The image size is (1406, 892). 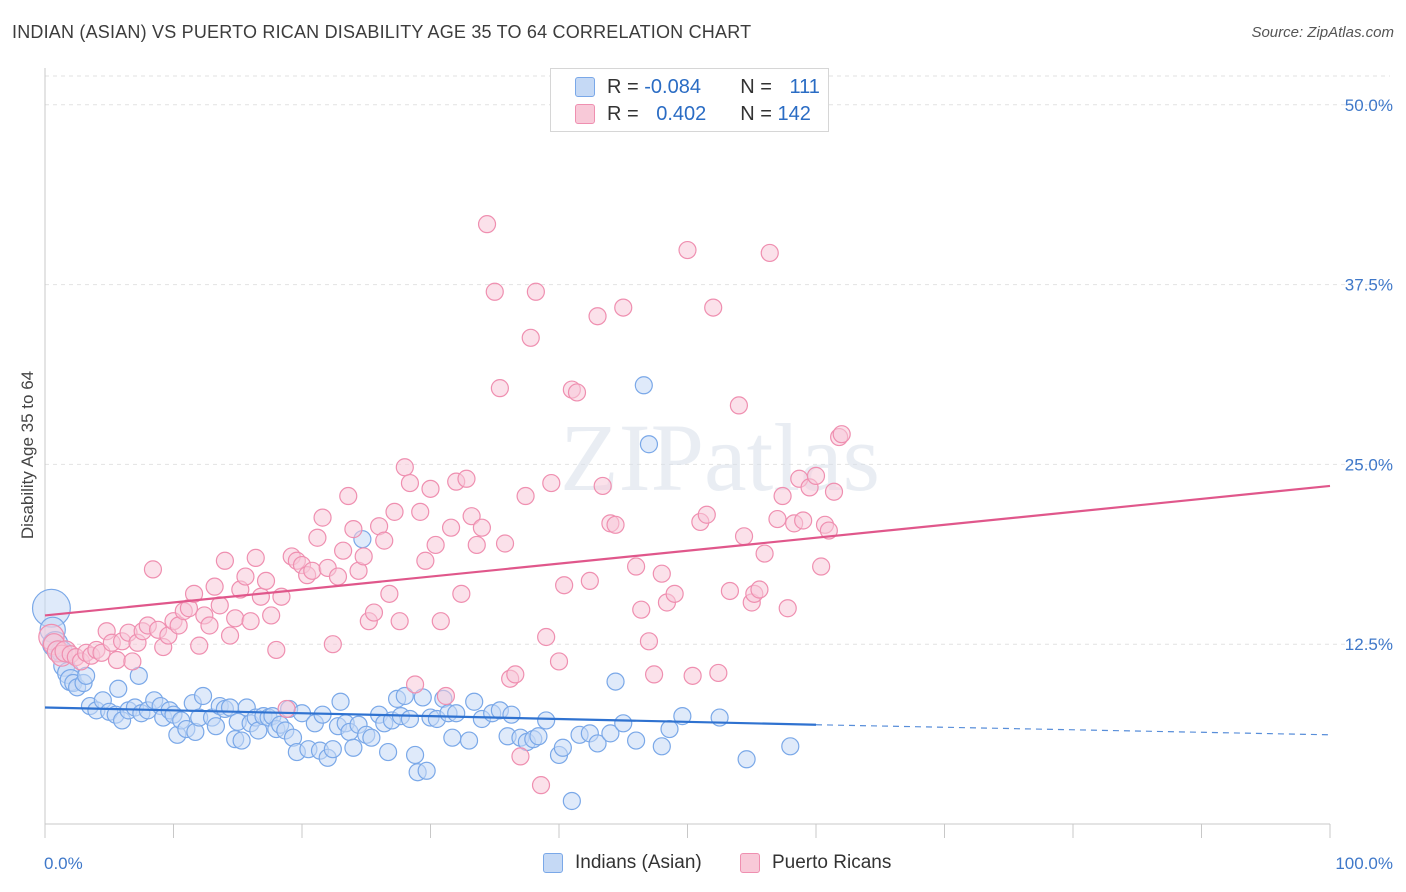 I want to click on x-tick-label: 100.0%, so click(x=1364, y=863).